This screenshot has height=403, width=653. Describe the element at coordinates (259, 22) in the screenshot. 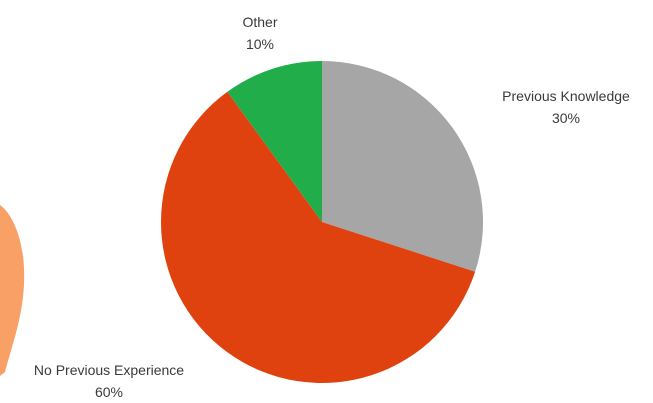

I see `slice-label-name: Other` at that location.